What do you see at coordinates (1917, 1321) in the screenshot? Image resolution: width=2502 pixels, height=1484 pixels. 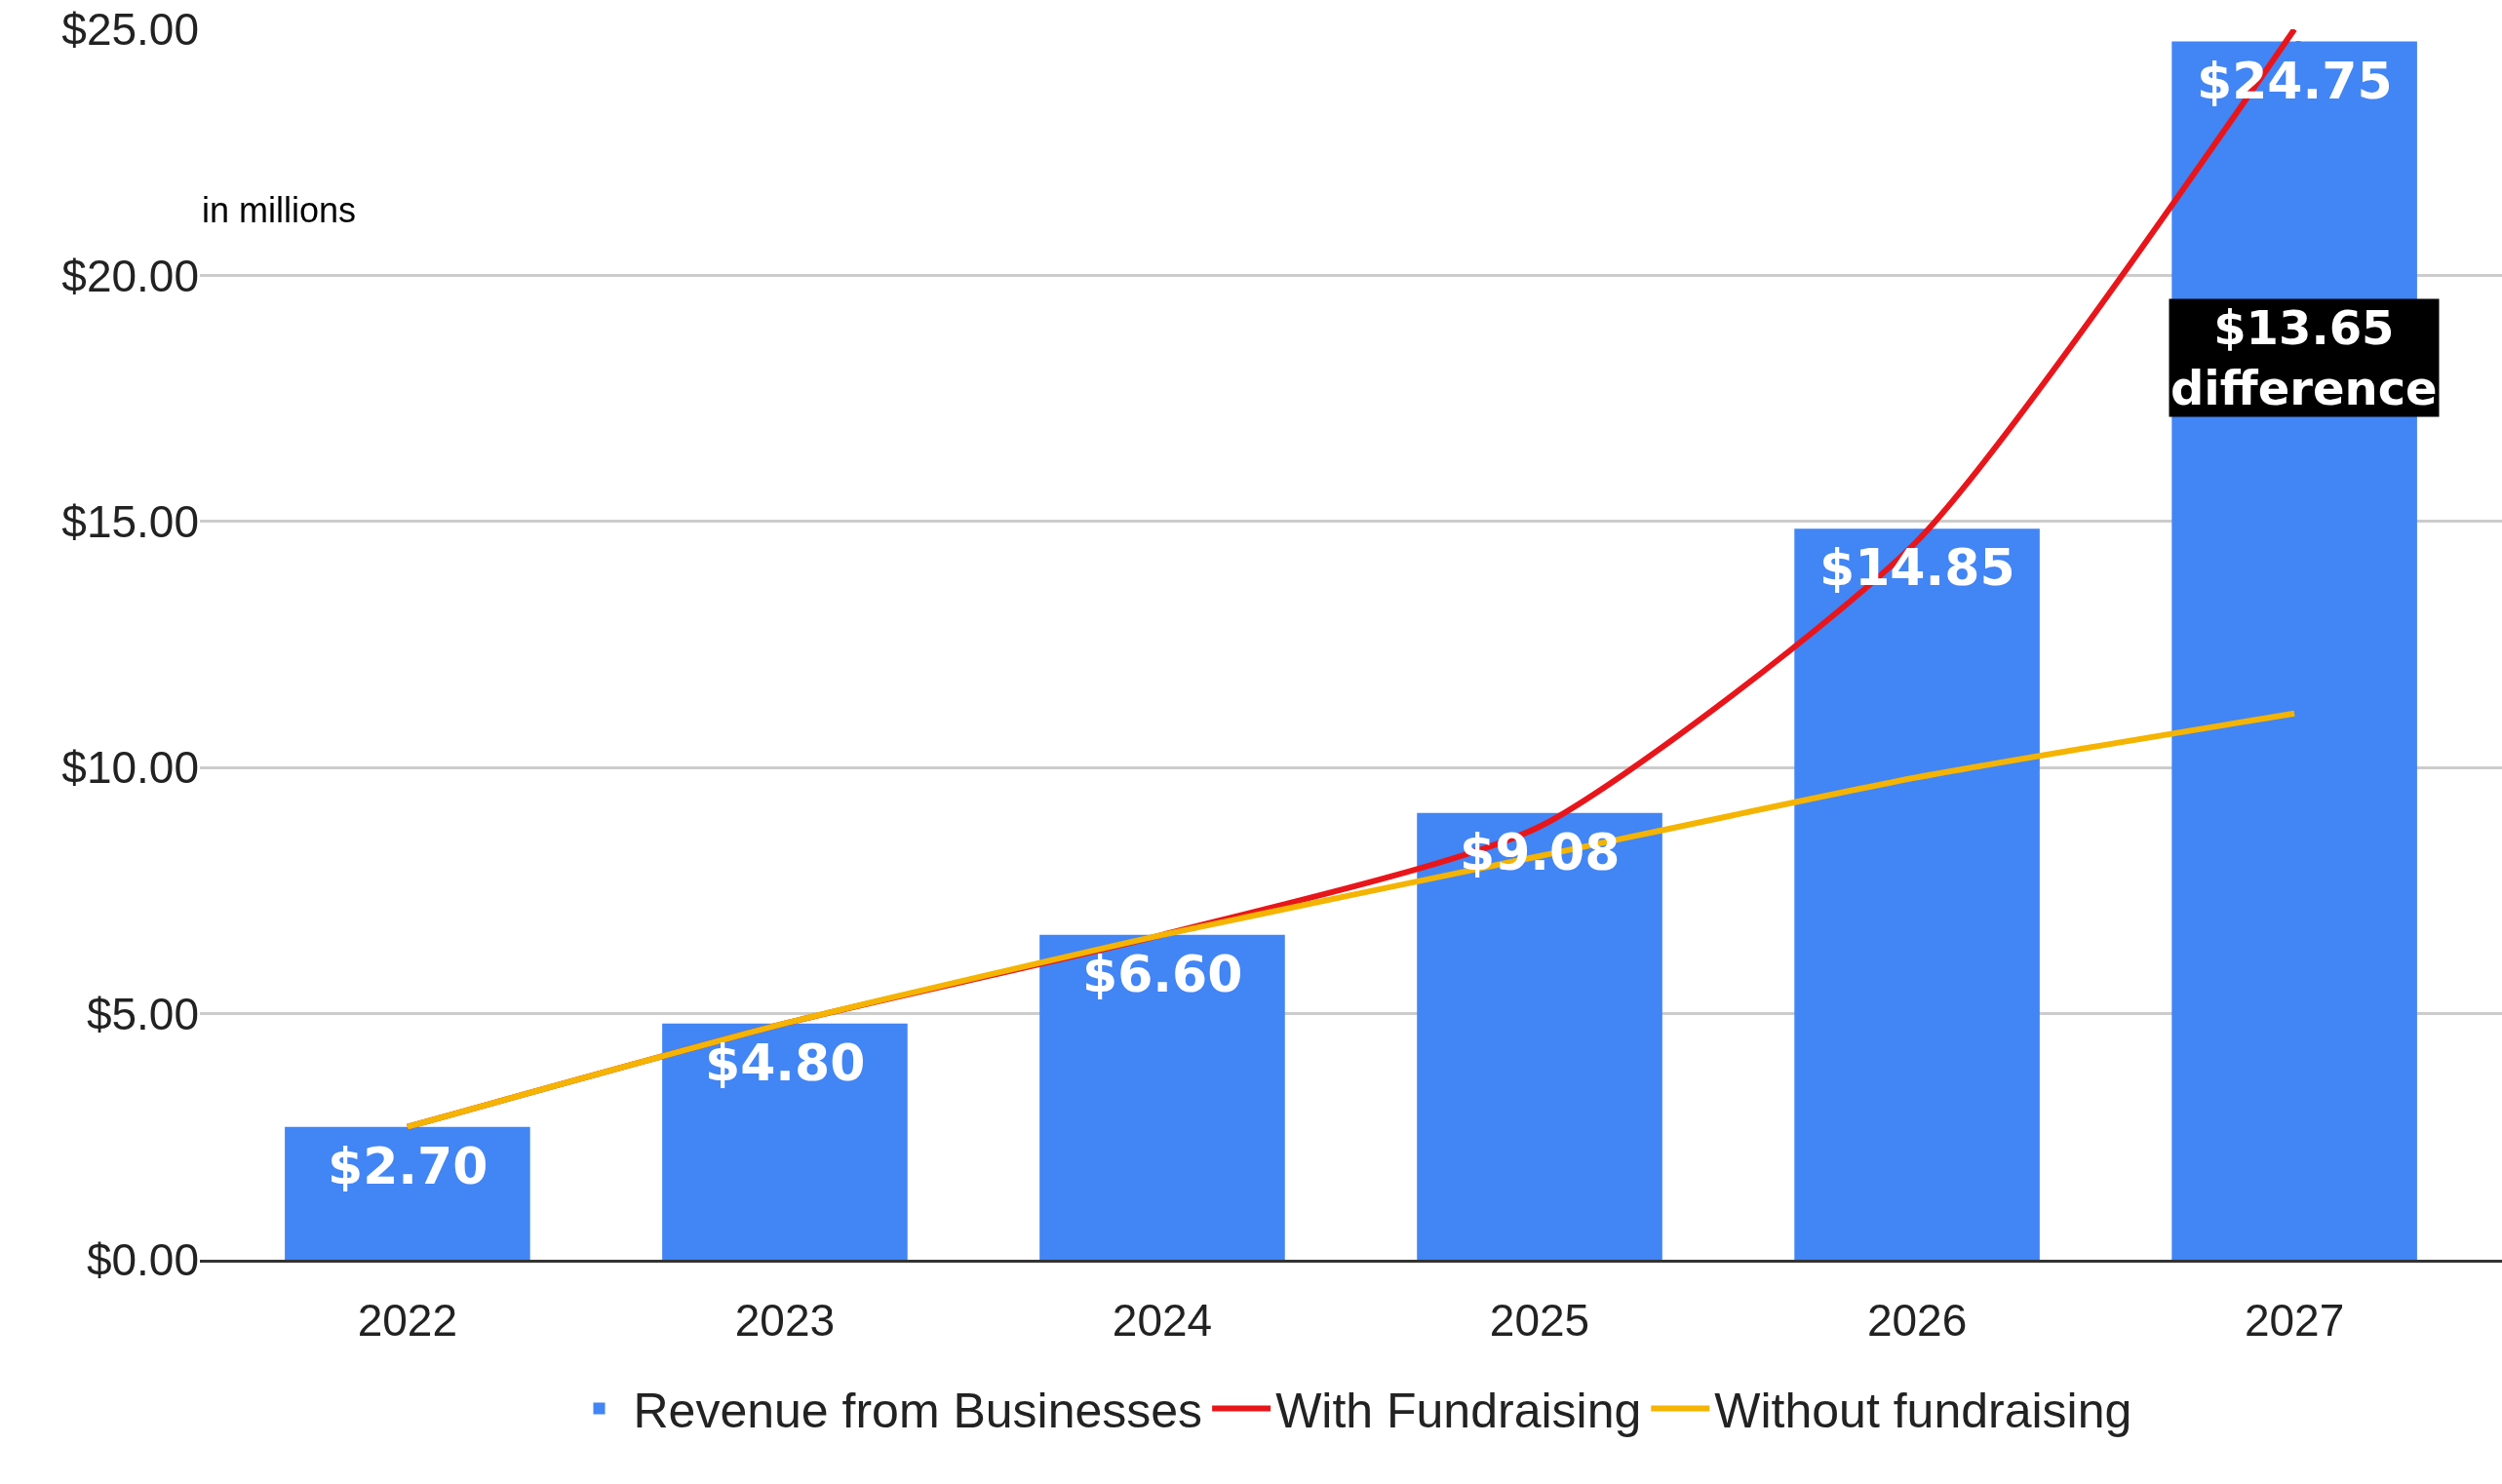 I see `x-tick-label: 2026` at bounding box center [1917, 1321].